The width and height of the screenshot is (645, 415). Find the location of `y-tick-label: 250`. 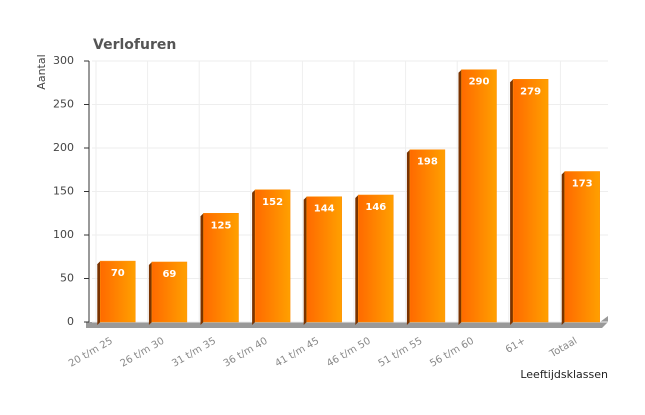

y-tick-label: 250 is located at coordinates (63, 104).